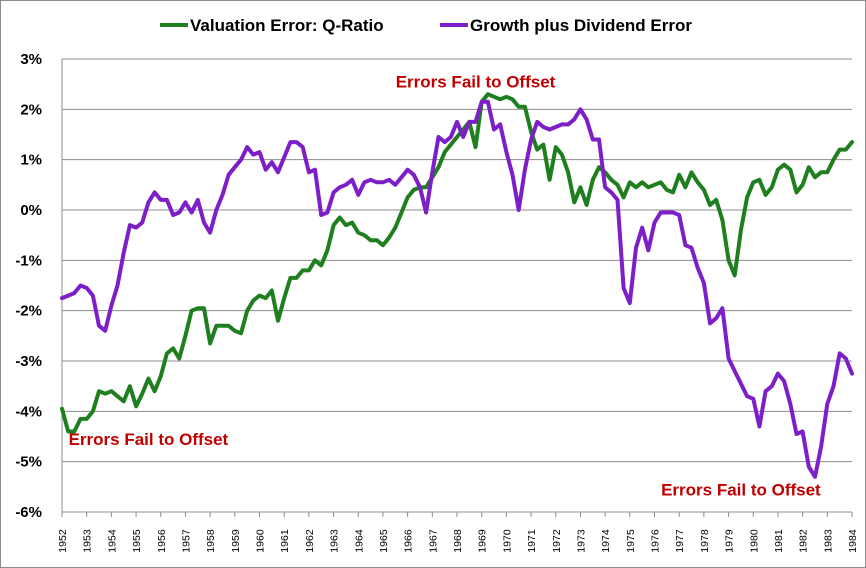 This screenshot has height=568, width=866. I want to click on x-tick-label: 1979, so click(730, 541).